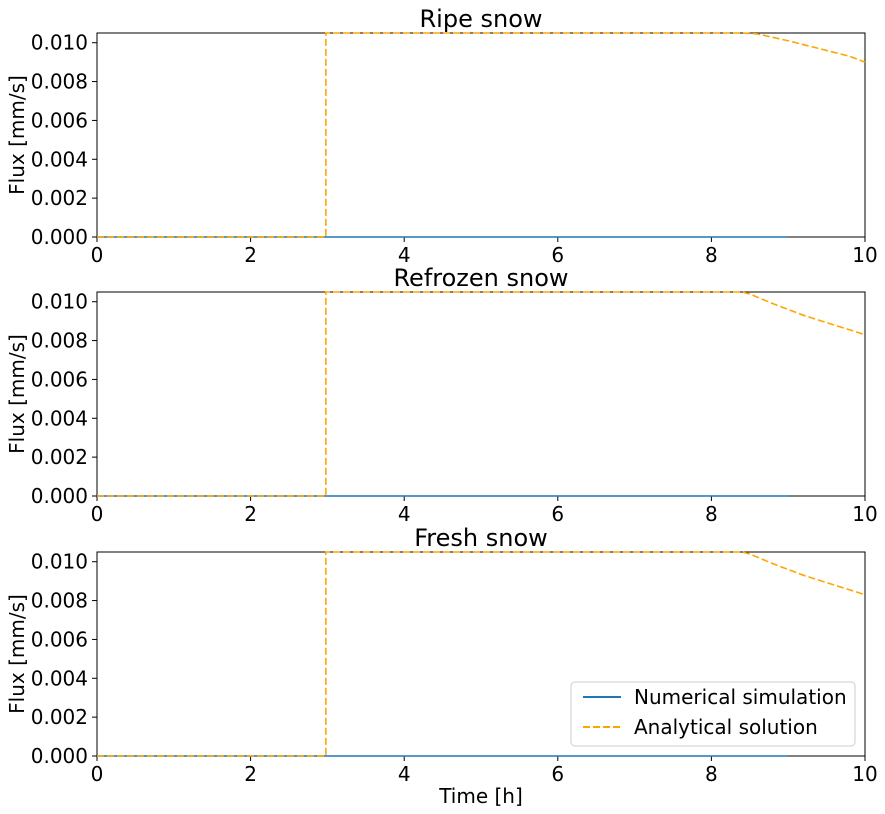  Describe the element at coordinates (740, 697) in the screenshot. I see `legend-label-numerical: Numerical simulation` at that location.